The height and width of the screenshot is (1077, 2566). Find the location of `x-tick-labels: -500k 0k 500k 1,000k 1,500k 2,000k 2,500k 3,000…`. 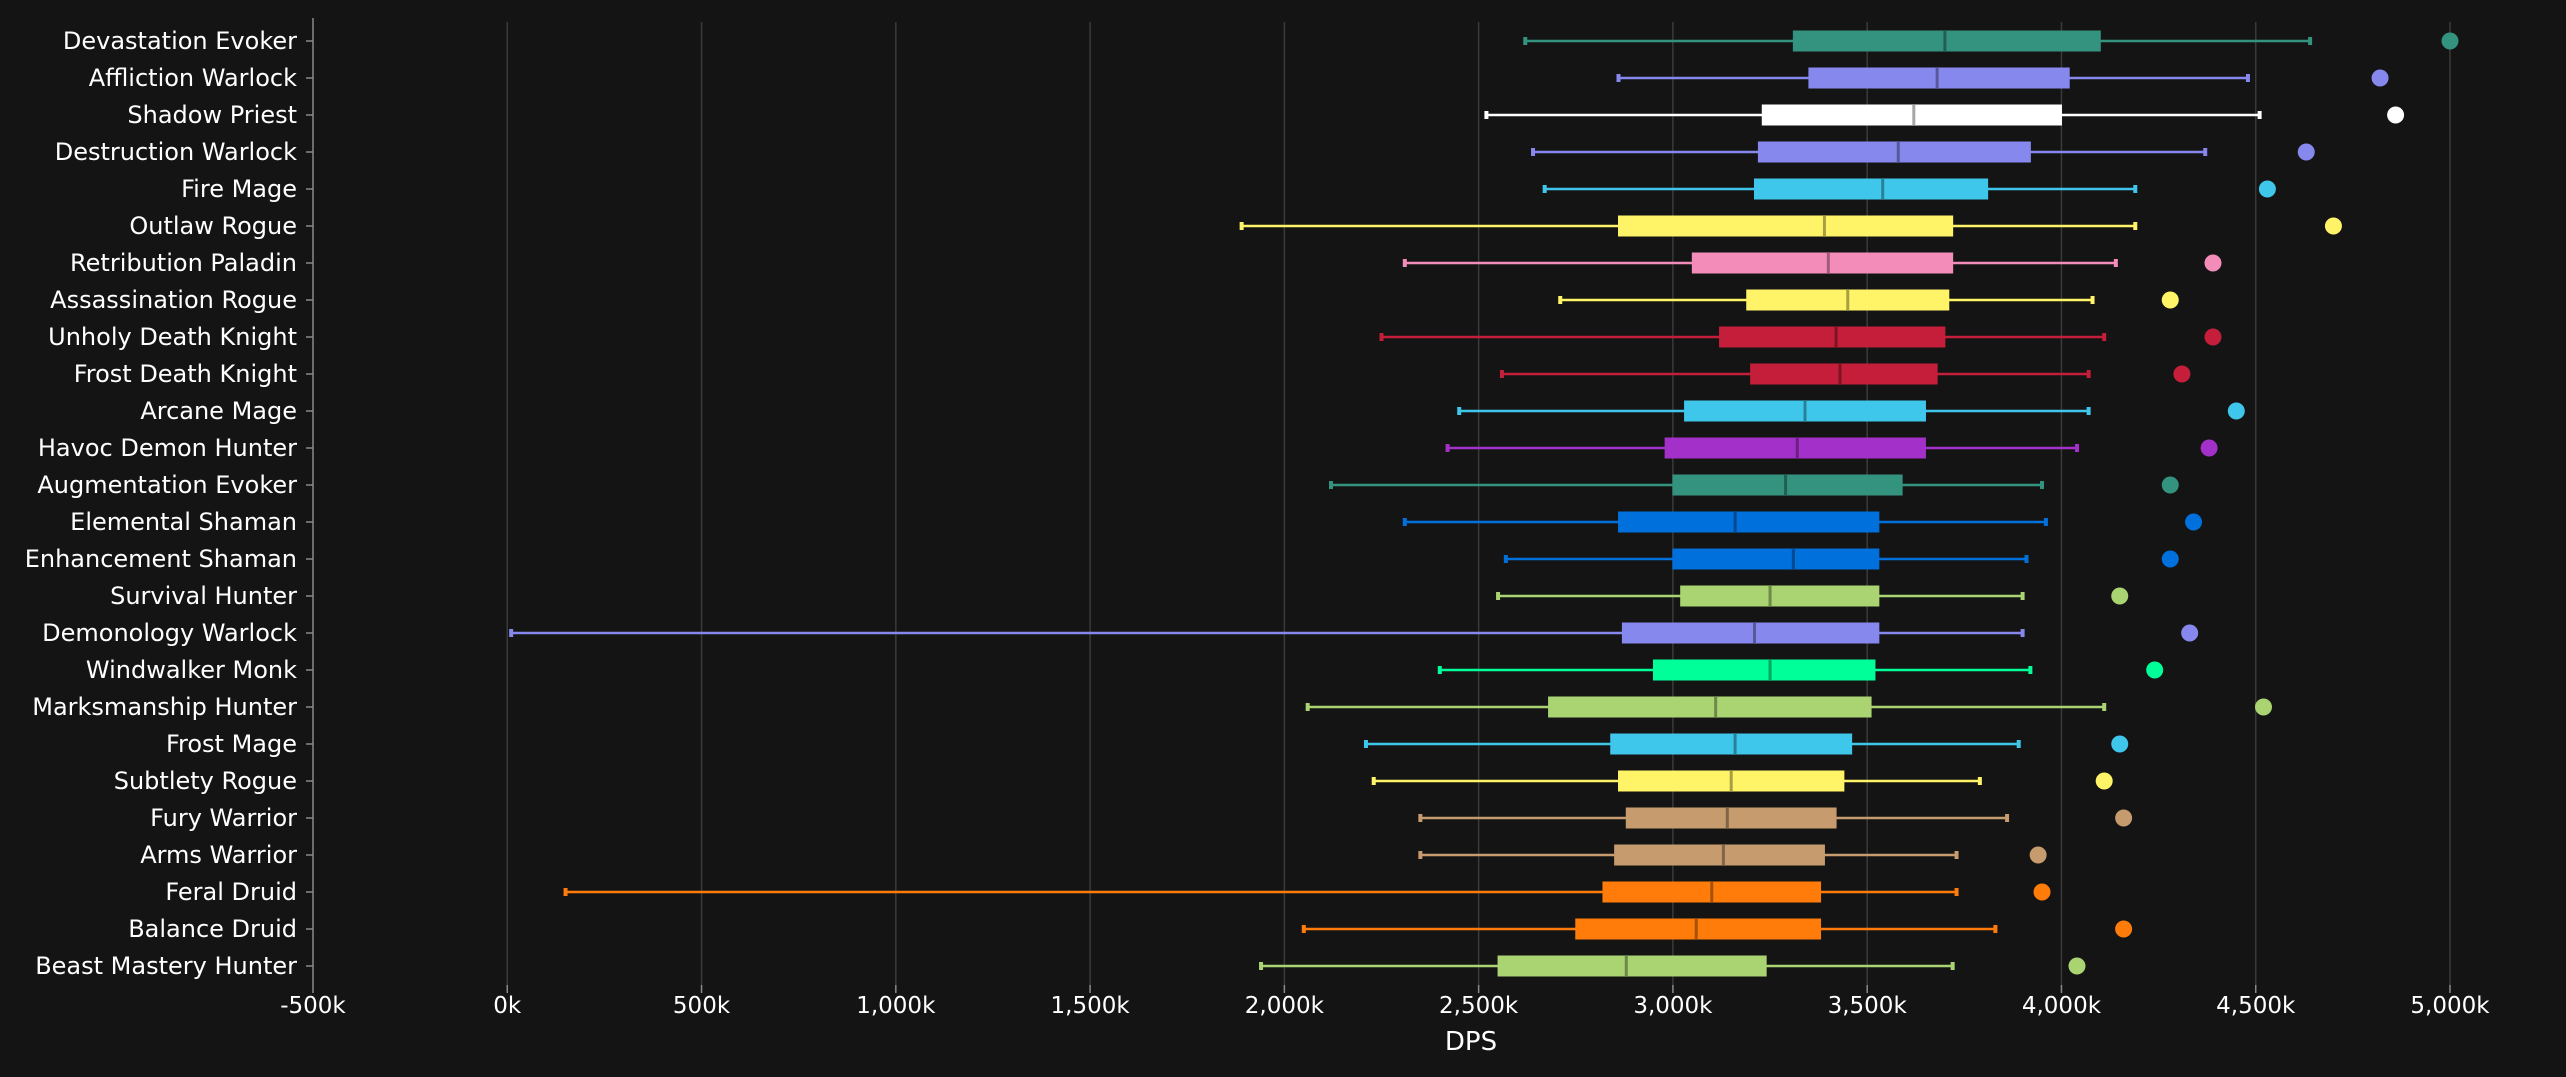

x-tick-labels: -500k 0k 500k 1,000k 1,500k 2,000k 2,500k 3,000… is located at coordinates (1385, 1006).